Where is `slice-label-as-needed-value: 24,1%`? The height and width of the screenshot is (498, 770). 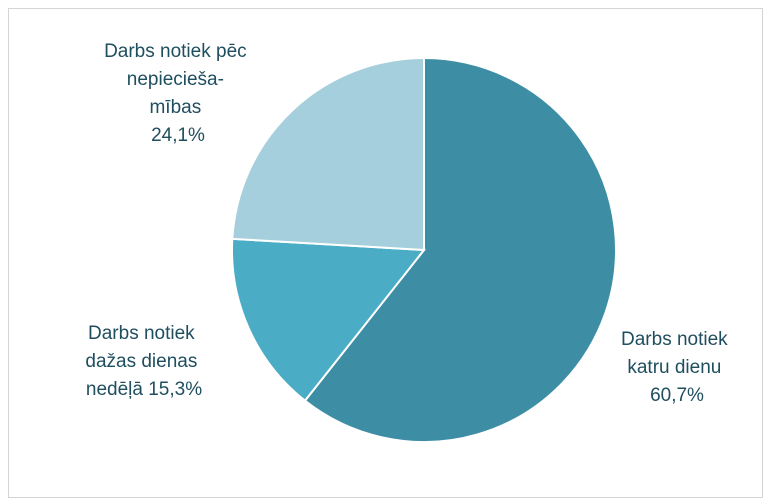
slice-label-as-needed-value: 24,1% is located at coordinates (178, 135).